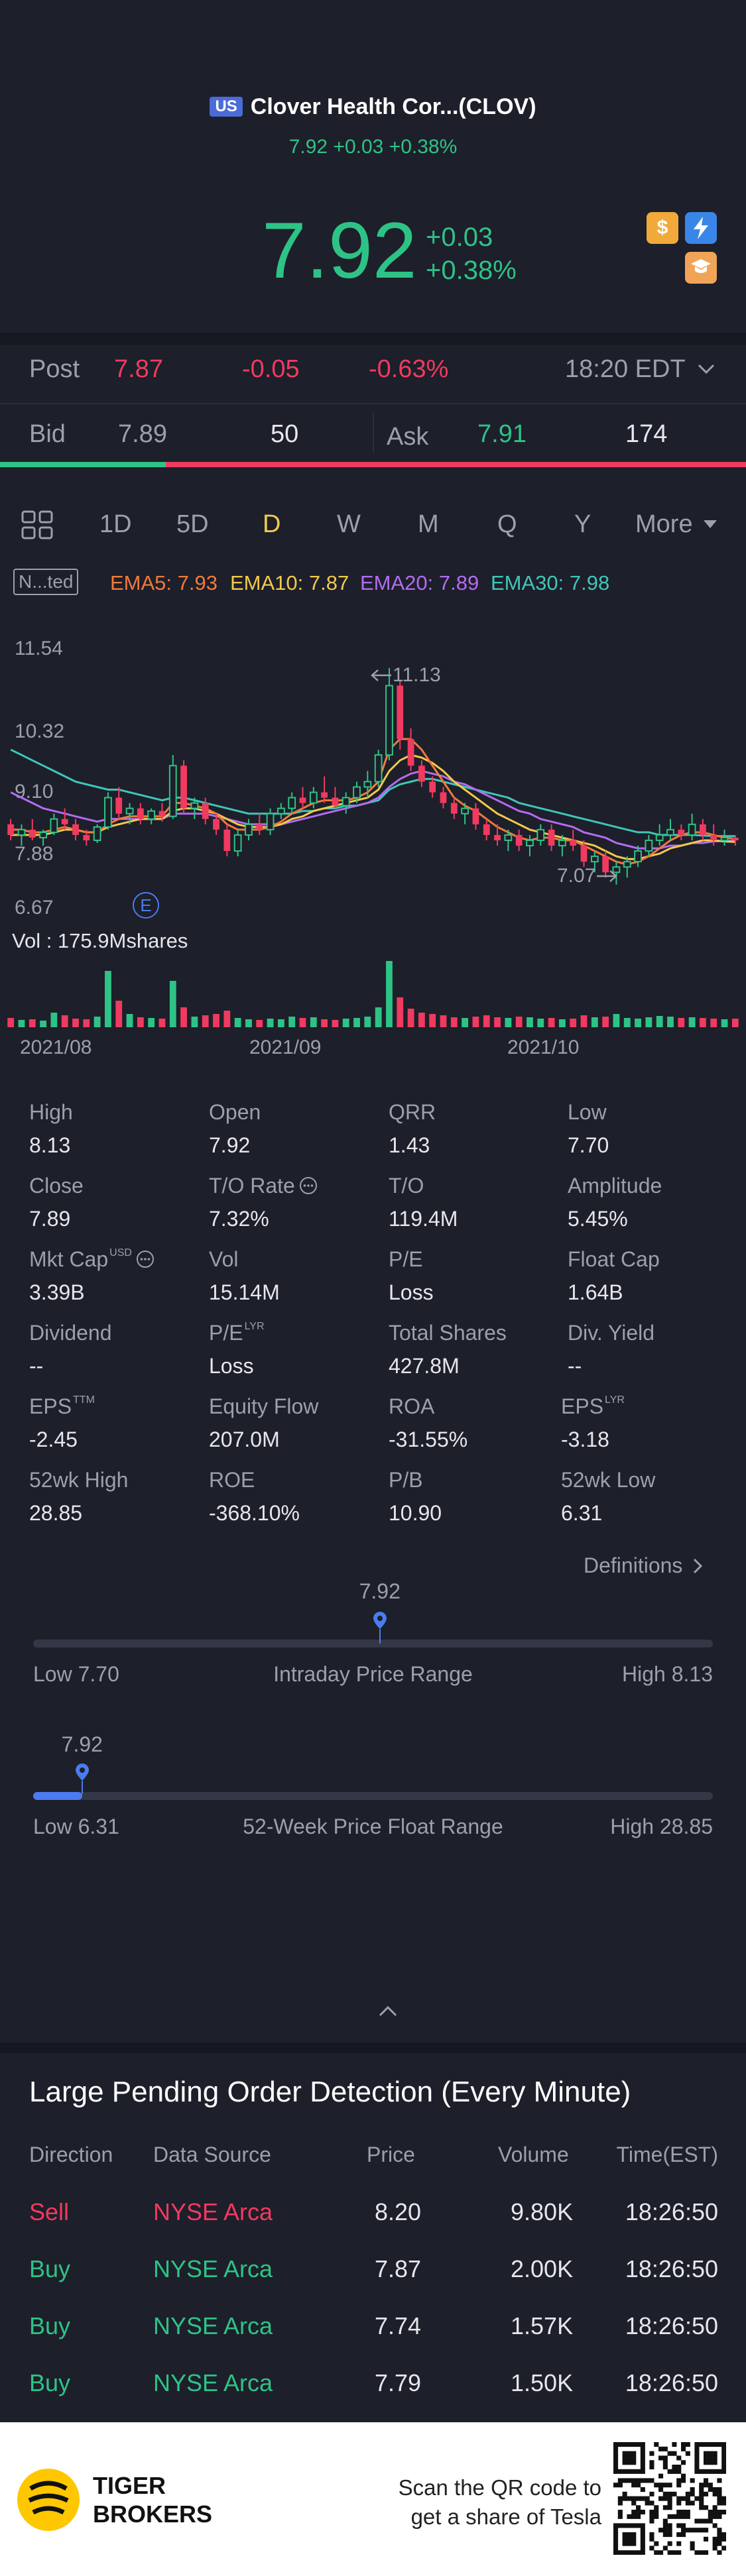 This screenshot has width=746, height=2576. I want to click on tab-month: M, so click(428, 524).